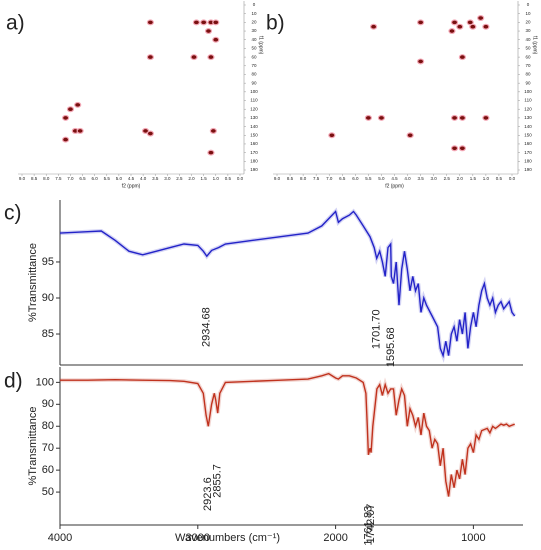 The width and height of the screenshot is (541, 550). What do you see at coordinates (335, 538) in the screenshot?
I see `x-tick-label: 2000` at bounding box center [335, 538].